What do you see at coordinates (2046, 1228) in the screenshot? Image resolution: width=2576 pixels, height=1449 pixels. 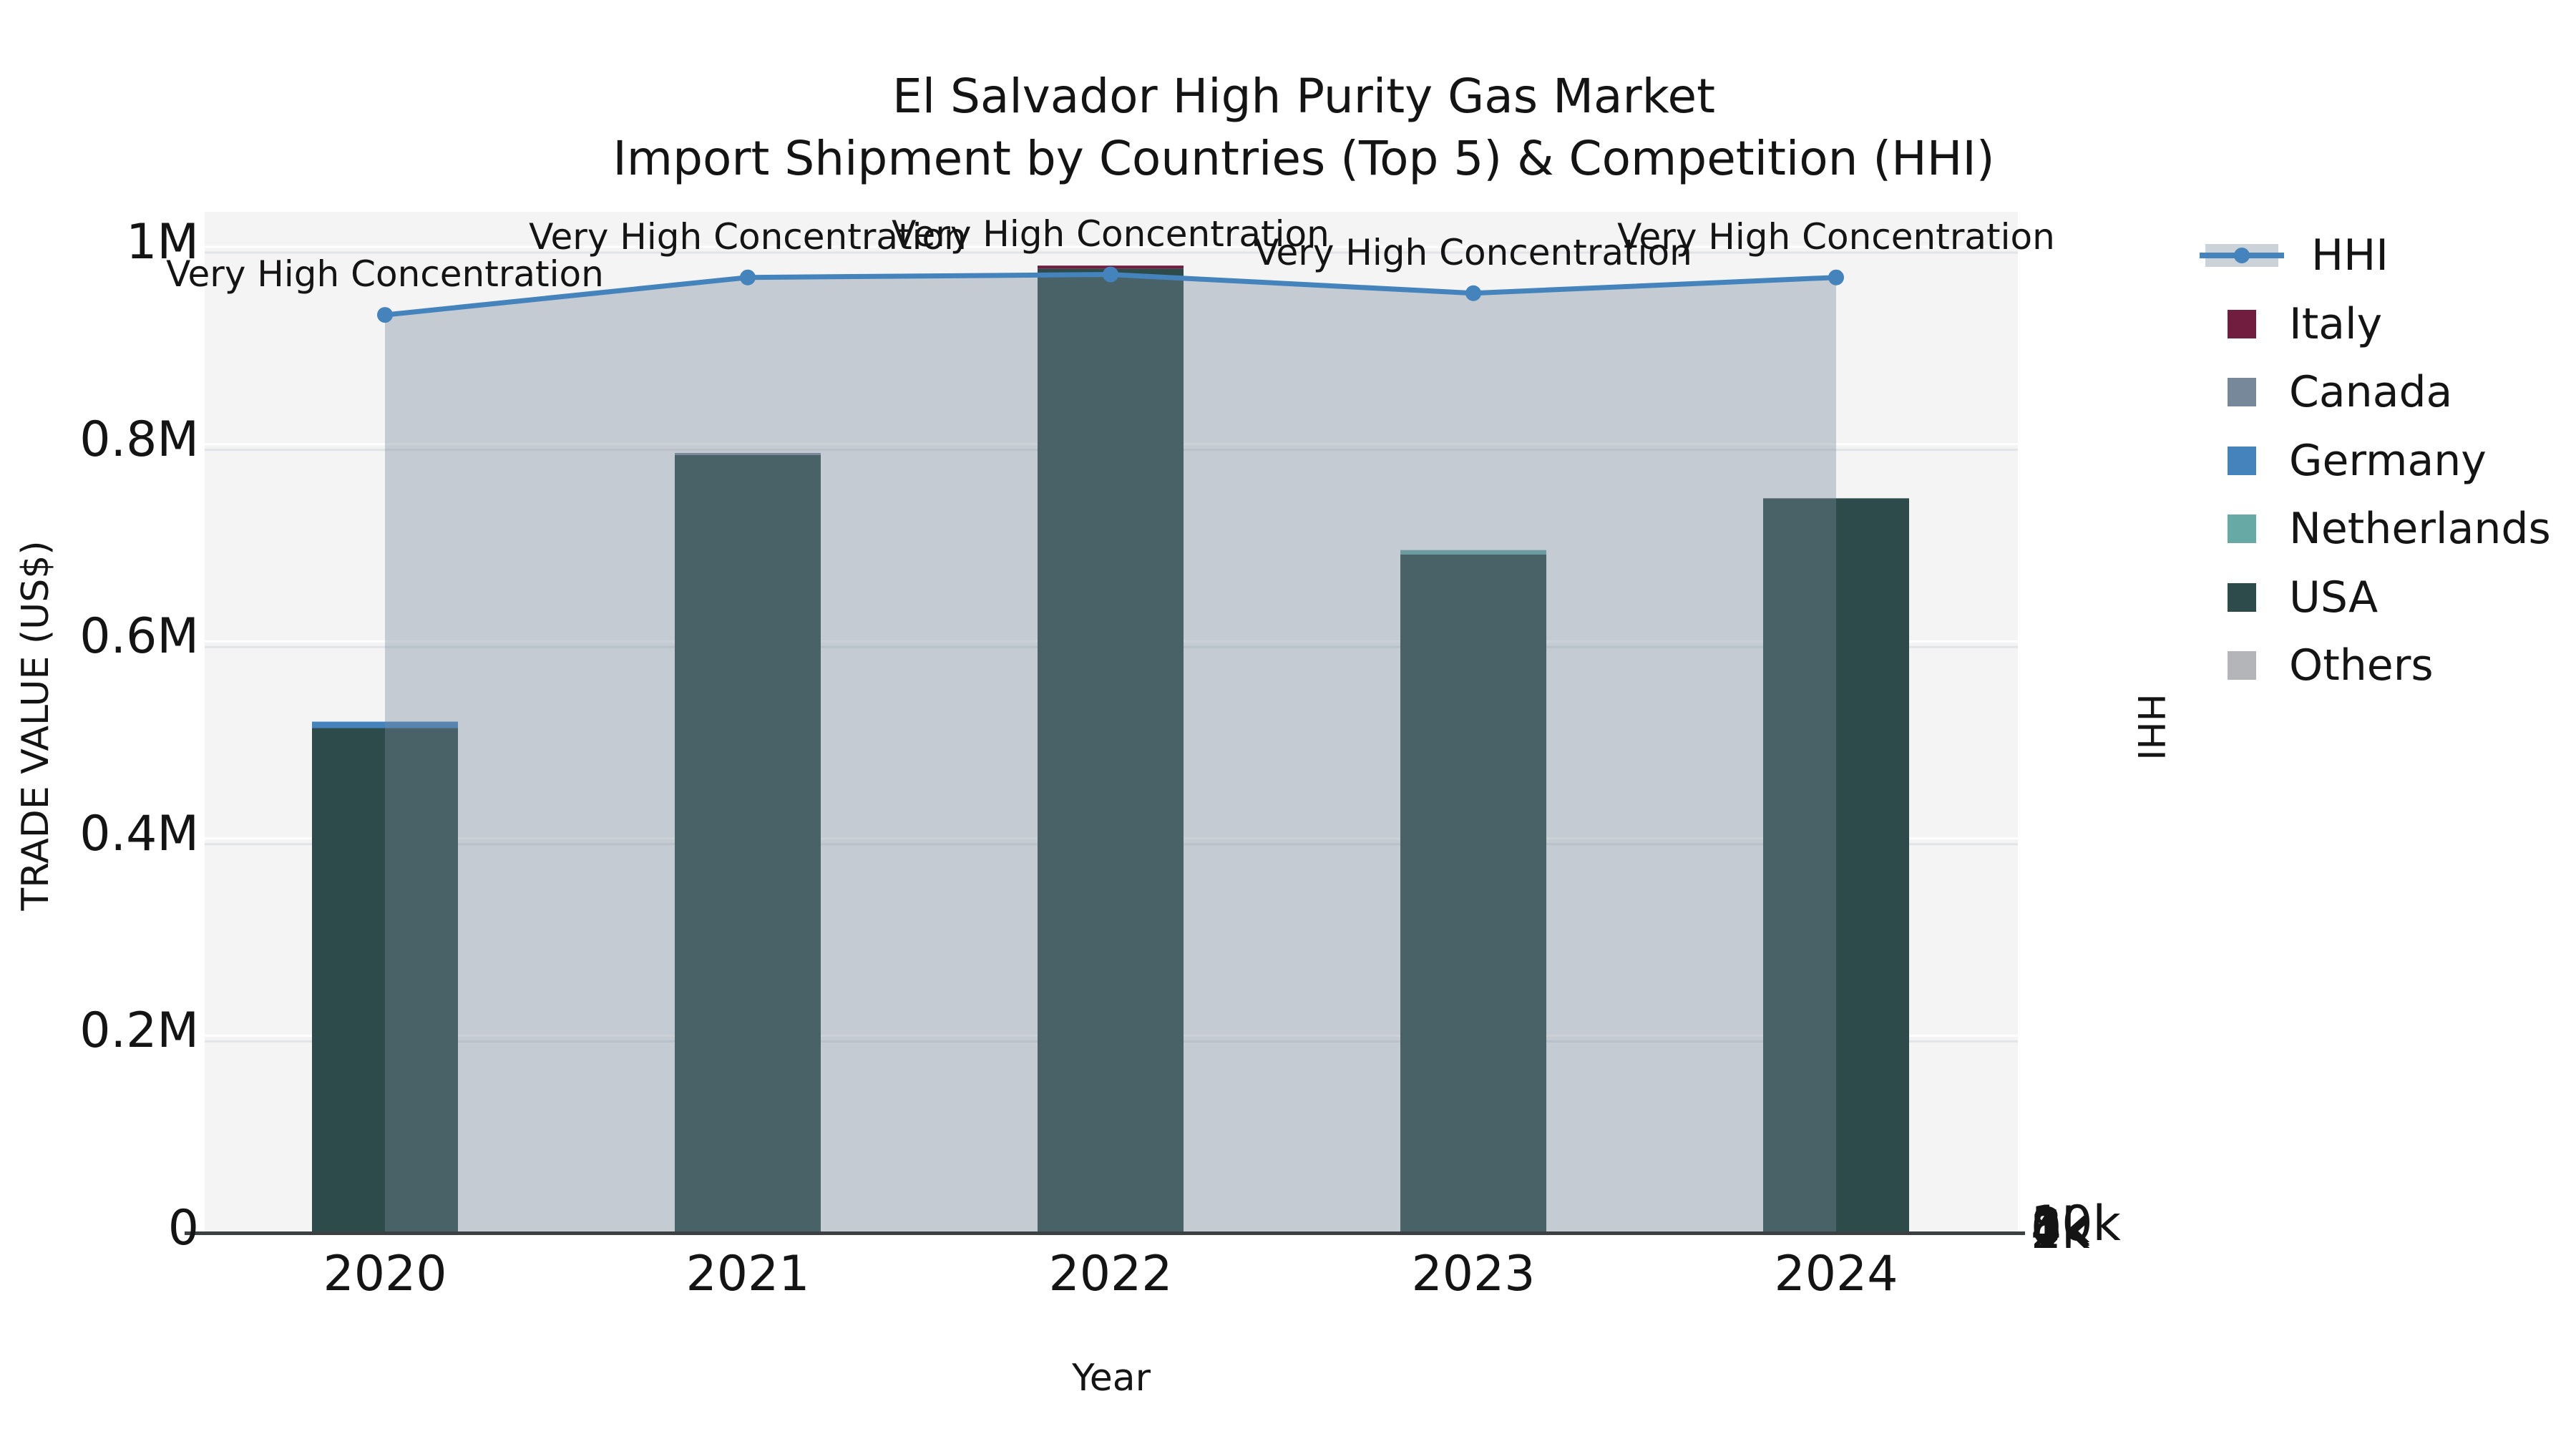 I see `y-right-tick-label: 0` at bounding box center [2046, 1228].